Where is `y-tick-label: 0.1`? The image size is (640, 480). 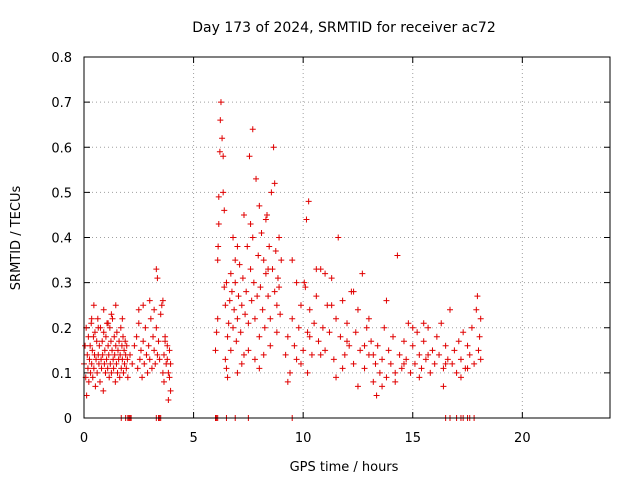 y-tick-label: 0.1 is located at coordinates (61, 374).